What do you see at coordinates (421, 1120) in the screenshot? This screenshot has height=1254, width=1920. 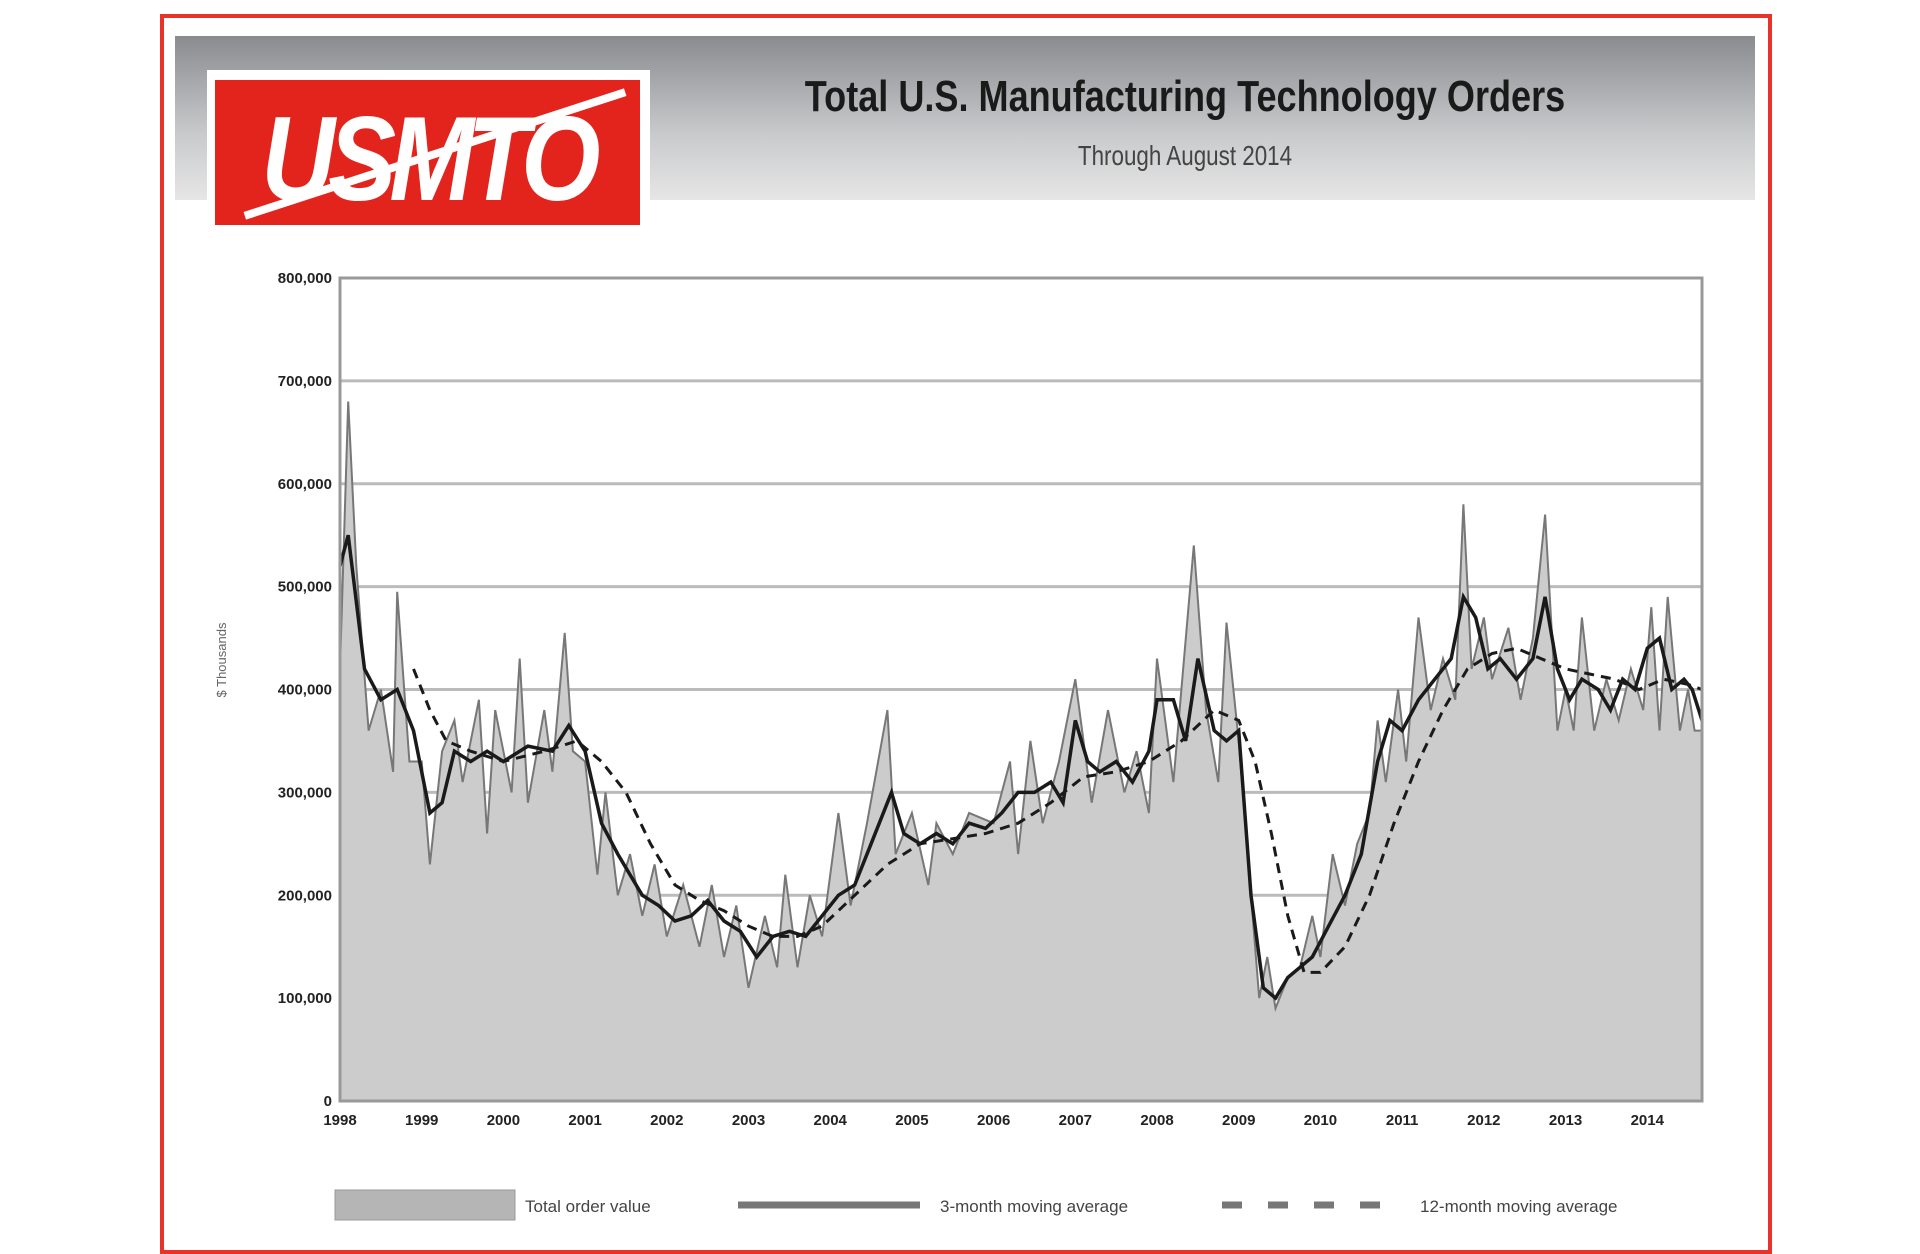 I see `x-tick-label: 1999` at bounding box center [421, 1120].